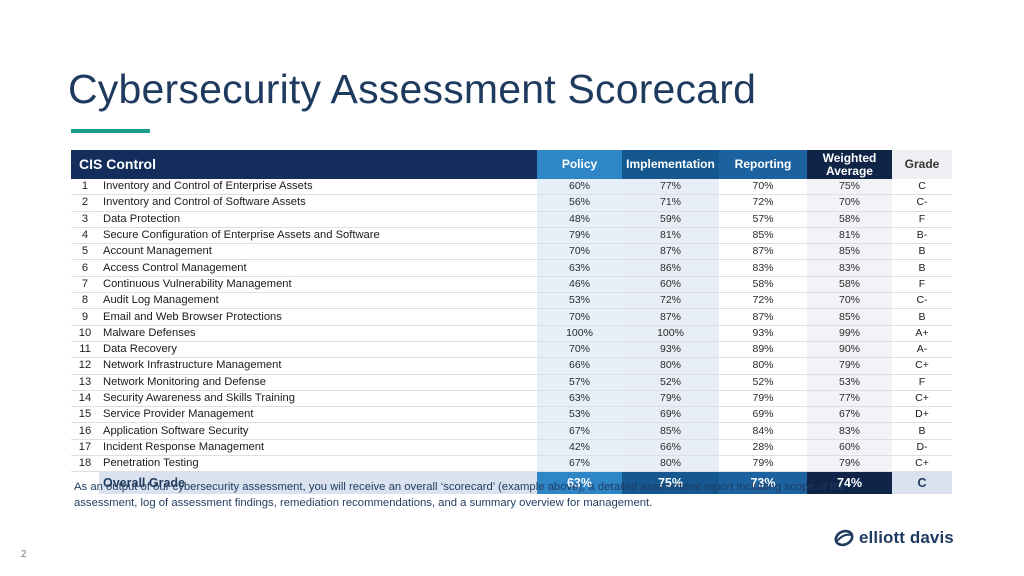 The width and height of the screenshot is (1024, 576). Describe the element at coordinates (763, 219) in the screenshot. I see `reporting-score: 57%` at that location.